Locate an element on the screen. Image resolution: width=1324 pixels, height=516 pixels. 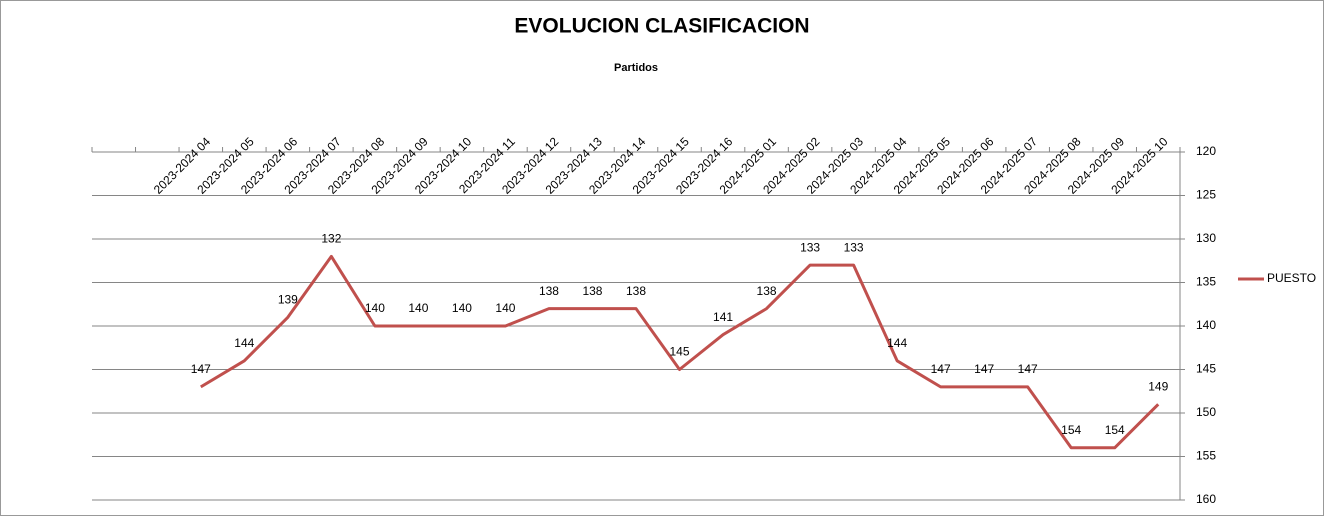
y-tick-label: 145 is located at coordinates (1206, 369).